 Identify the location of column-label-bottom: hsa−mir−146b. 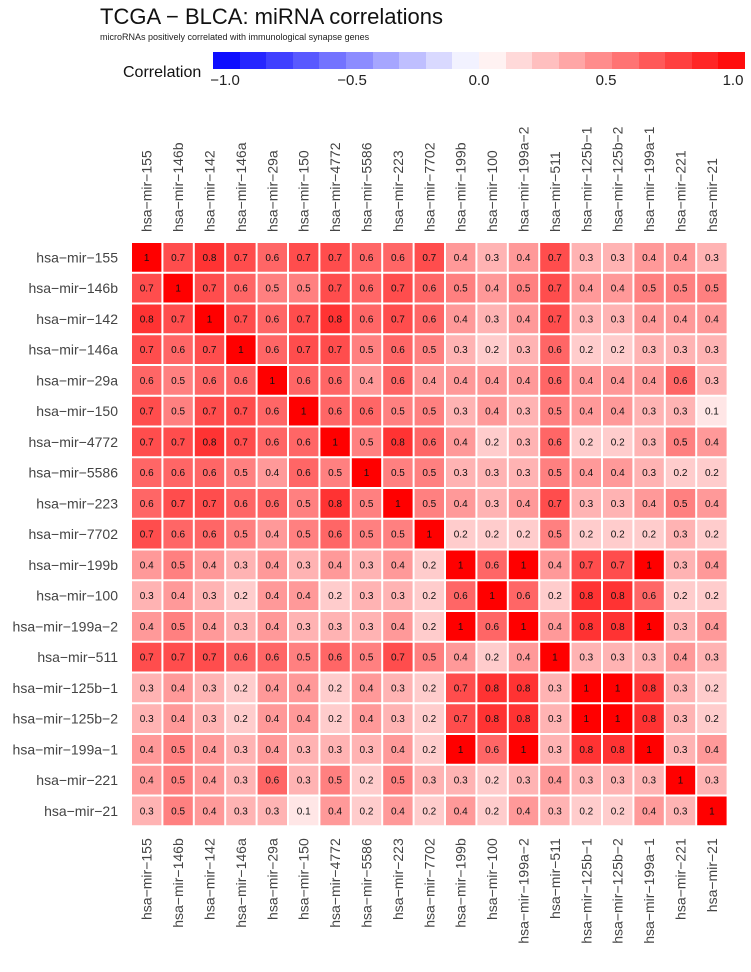
(178, 883).